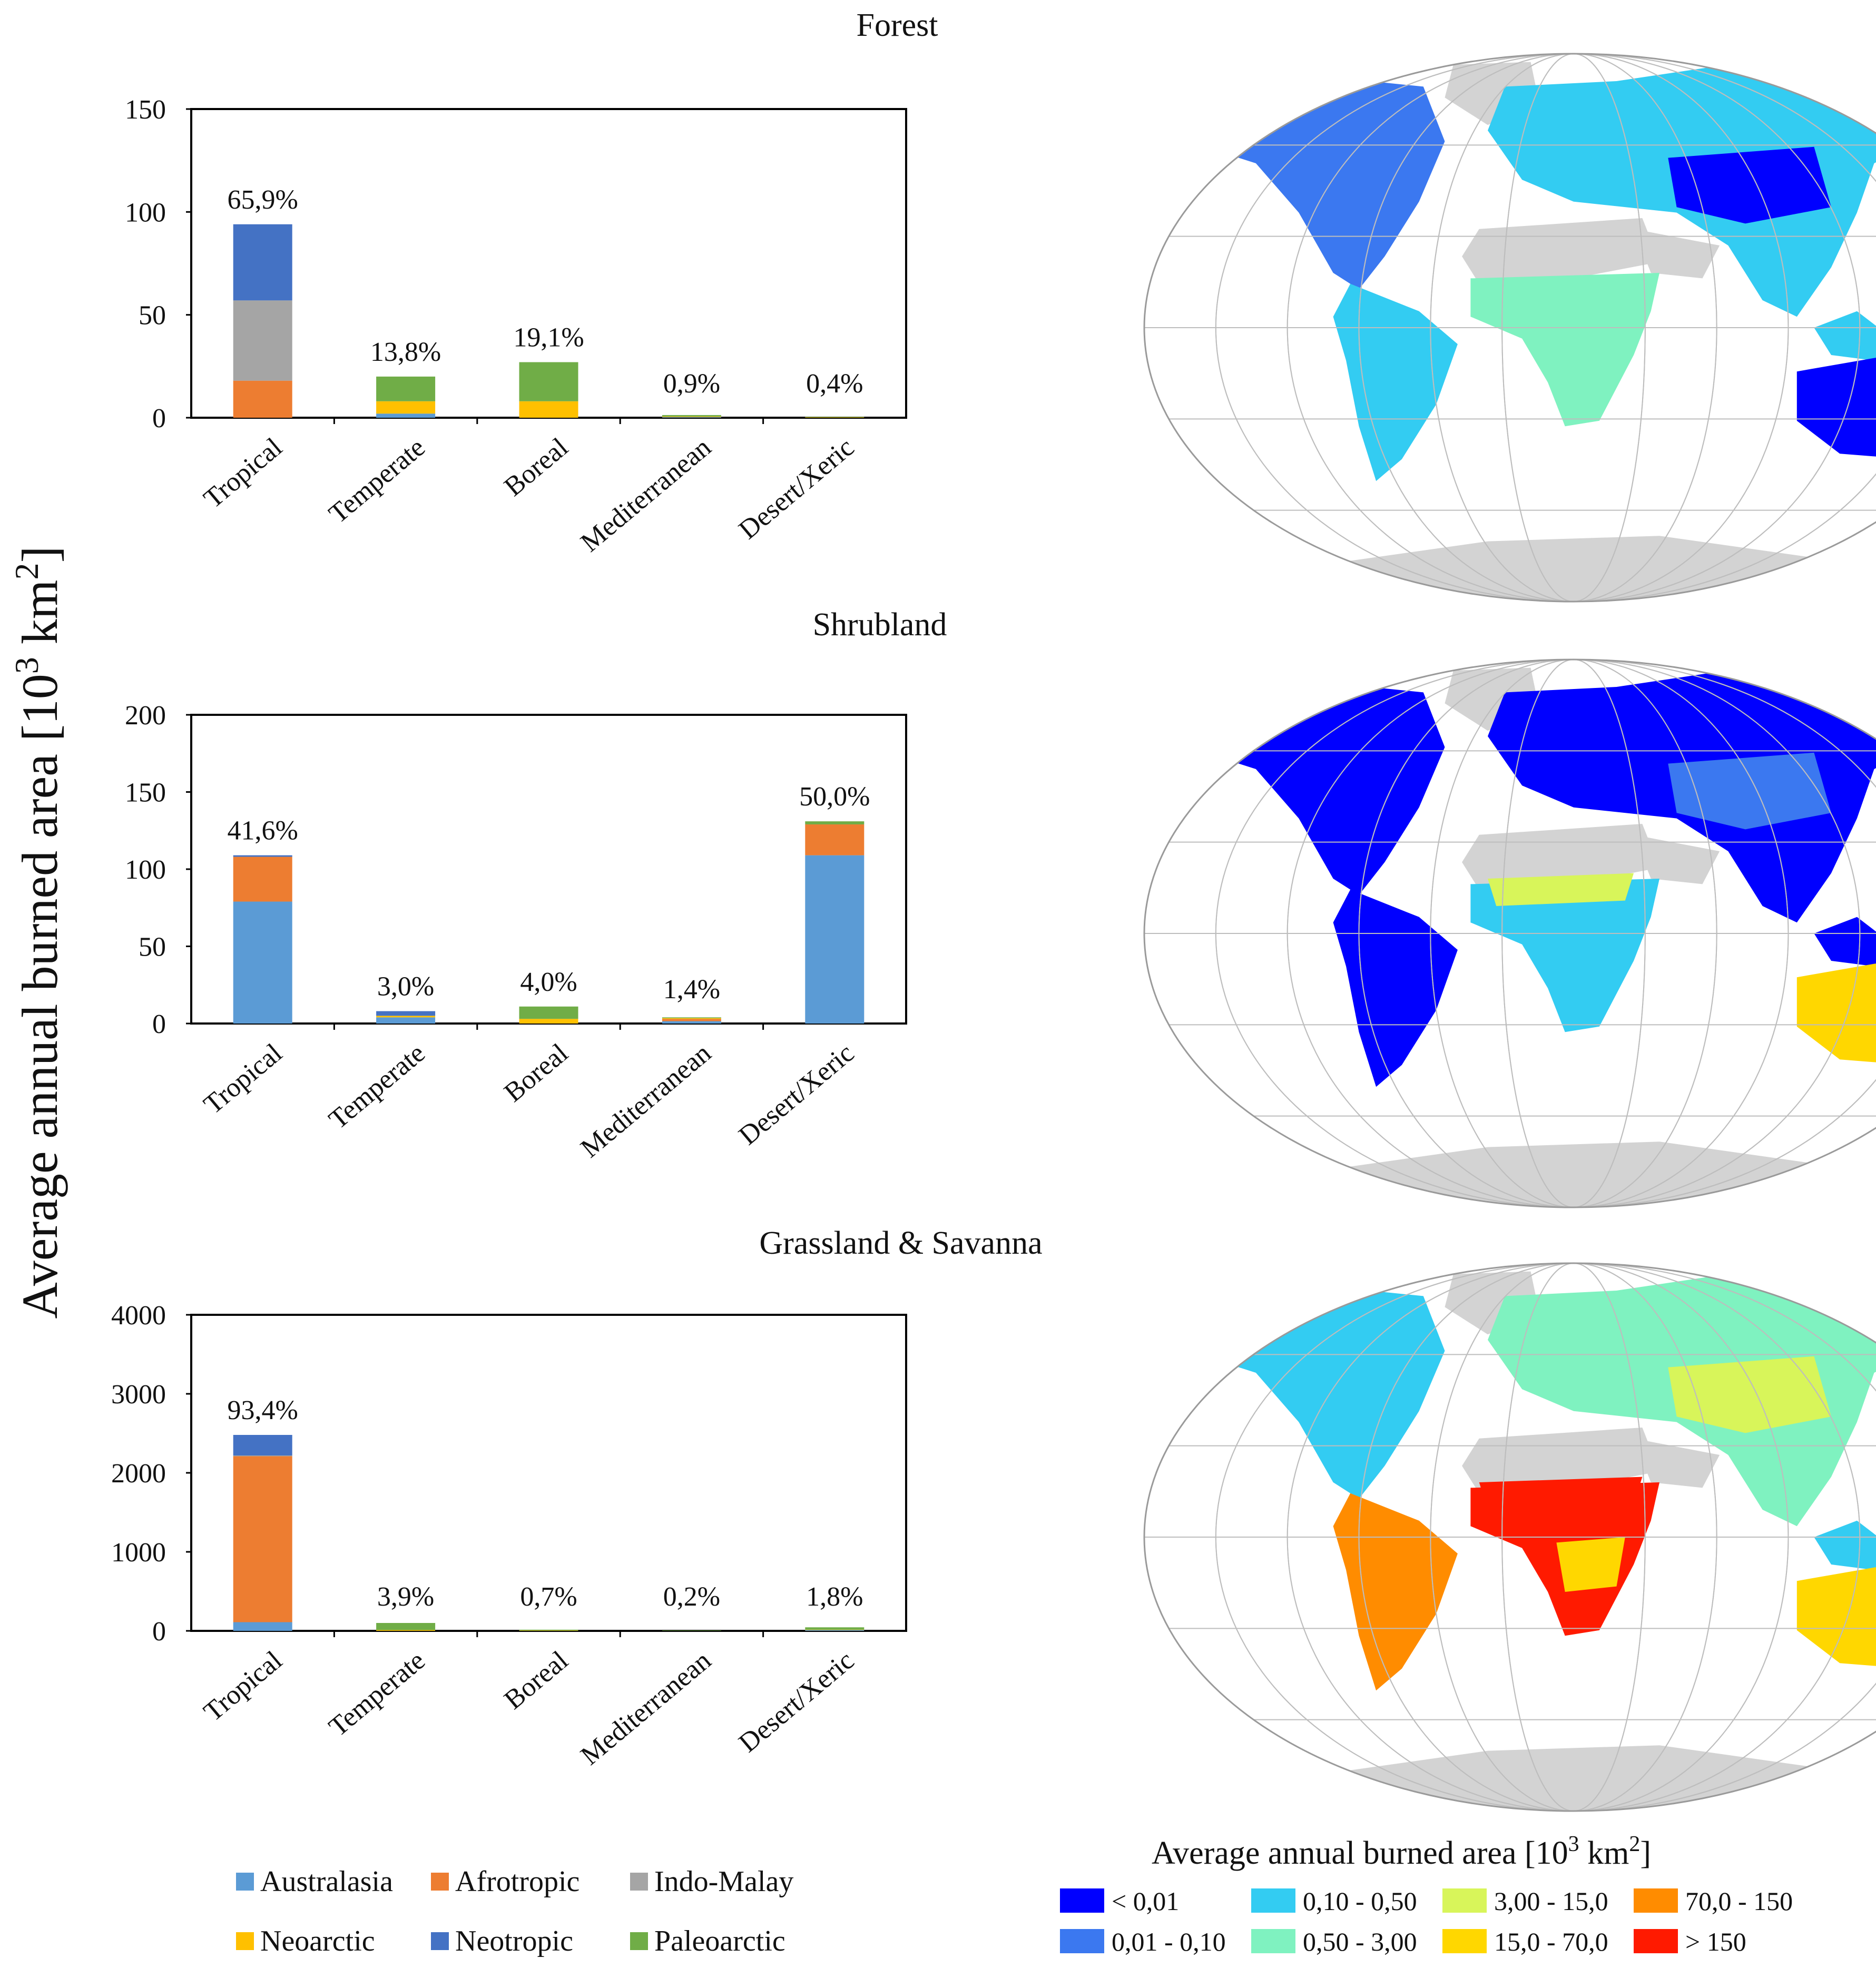 Image resolution: width=1876 pixels, height=1968 pixels. I want to click on panel-title-shrubland: Shrubland, so click(880, 625).